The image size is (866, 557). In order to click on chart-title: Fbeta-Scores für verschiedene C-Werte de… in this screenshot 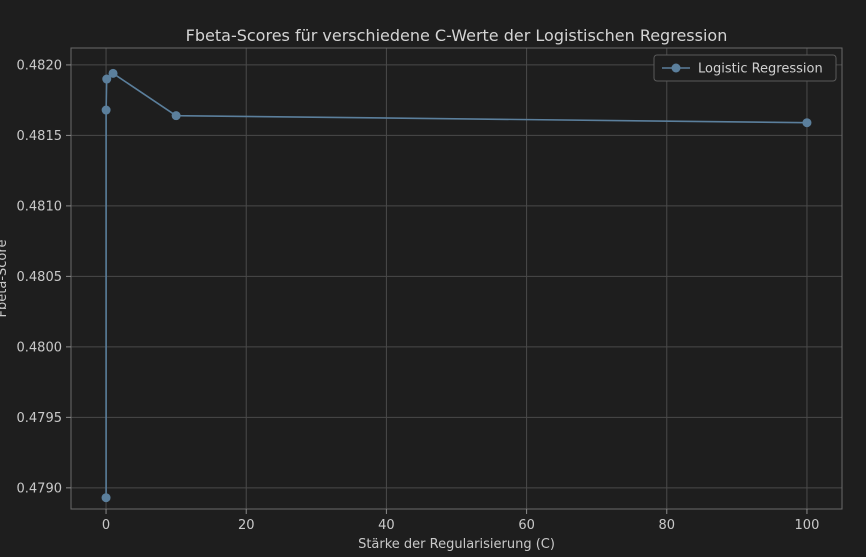, I will do `click(457, 35)`.